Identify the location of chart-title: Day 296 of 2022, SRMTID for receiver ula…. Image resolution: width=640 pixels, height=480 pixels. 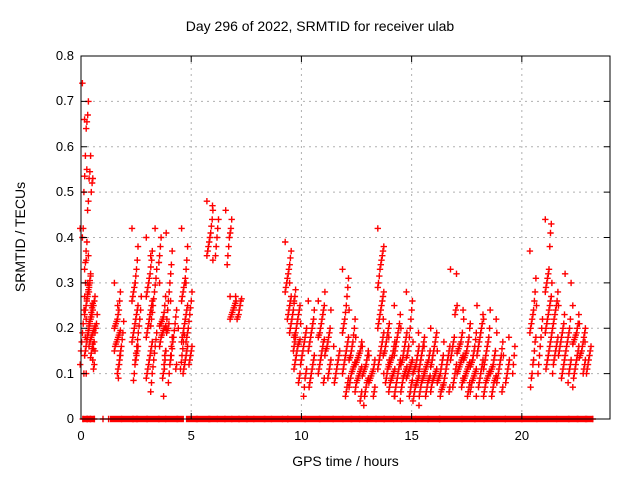
(320, 26).